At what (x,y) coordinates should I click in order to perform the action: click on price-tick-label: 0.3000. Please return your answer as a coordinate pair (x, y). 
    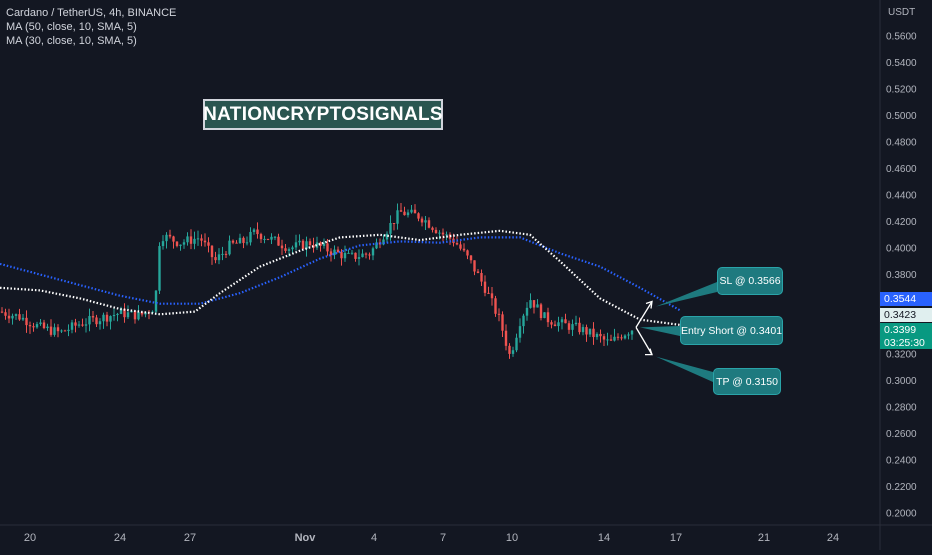
    Looking at the image, I should click on (901, 381).